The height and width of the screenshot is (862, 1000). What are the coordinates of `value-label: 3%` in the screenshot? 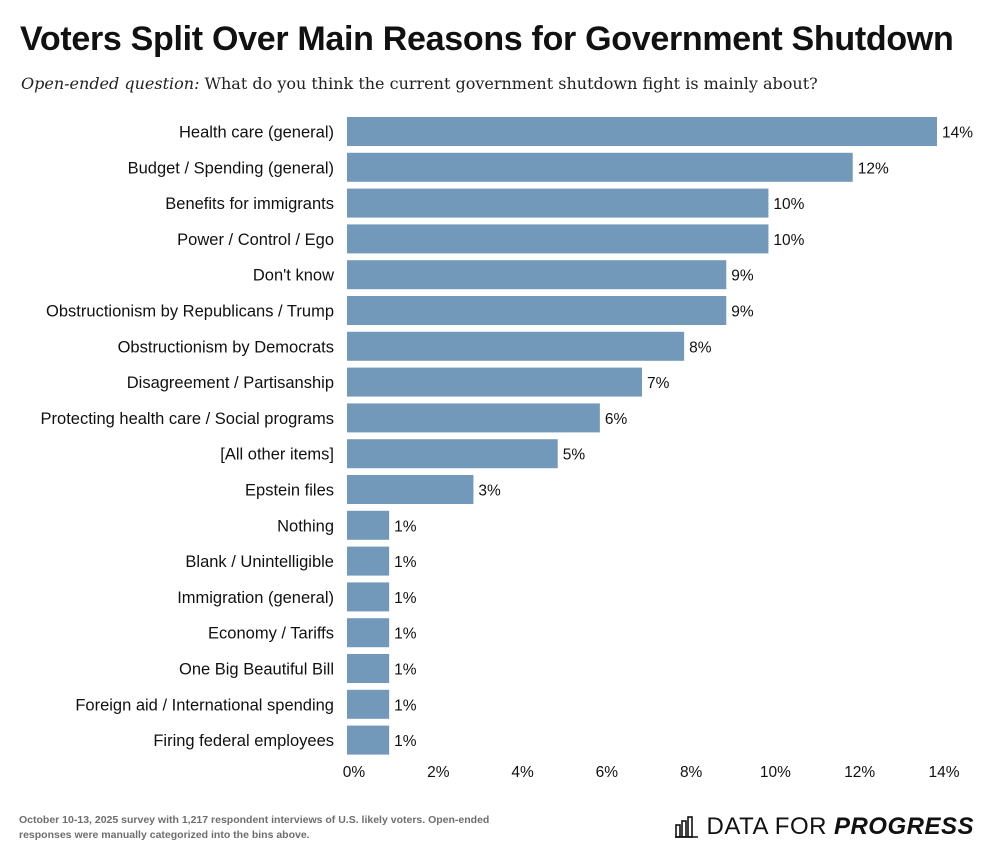 It's located at (489, 491).